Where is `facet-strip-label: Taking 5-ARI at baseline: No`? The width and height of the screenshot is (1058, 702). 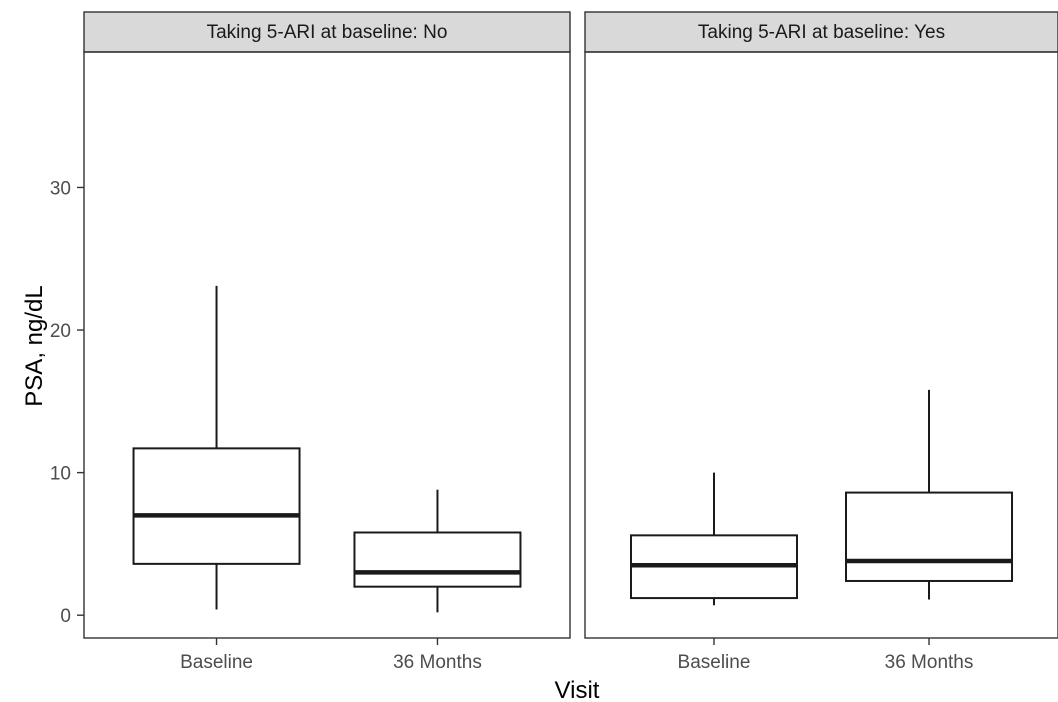
facet-strip-label: Taking 5-ARI at baseline: No is located at coordinates (327, 32).